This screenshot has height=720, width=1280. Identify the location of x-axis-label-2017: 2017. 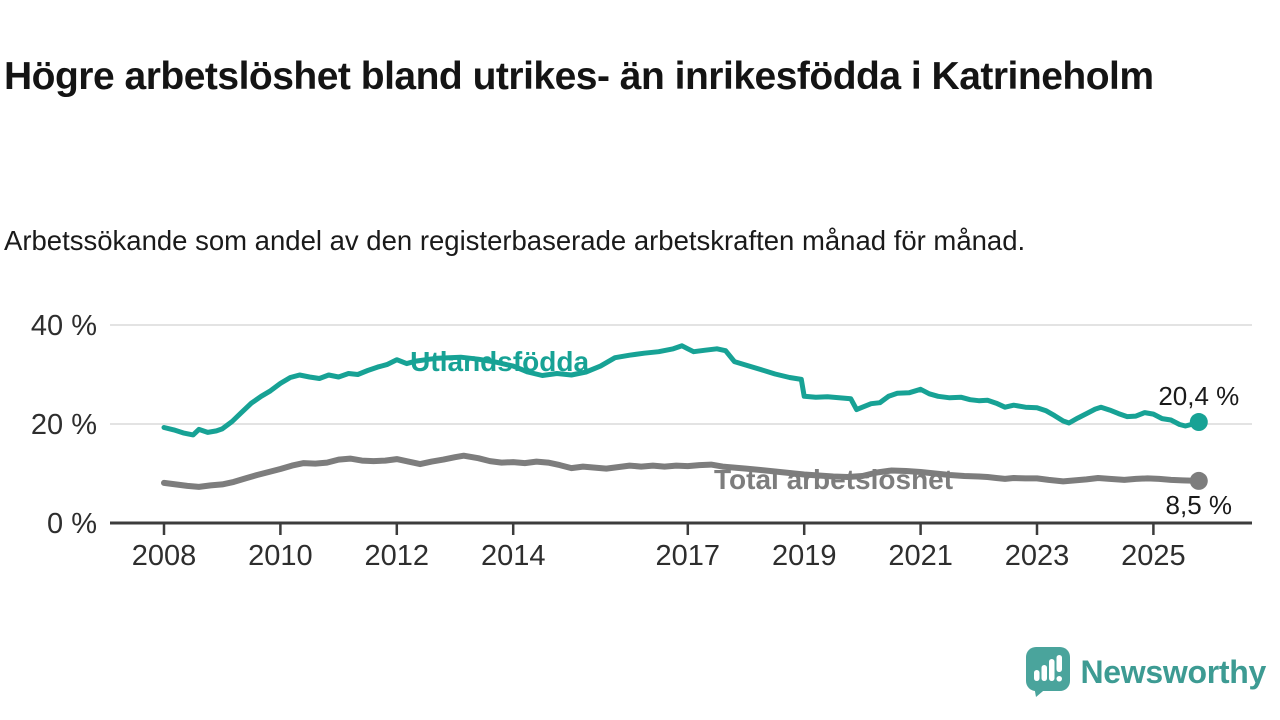
(688, 556).